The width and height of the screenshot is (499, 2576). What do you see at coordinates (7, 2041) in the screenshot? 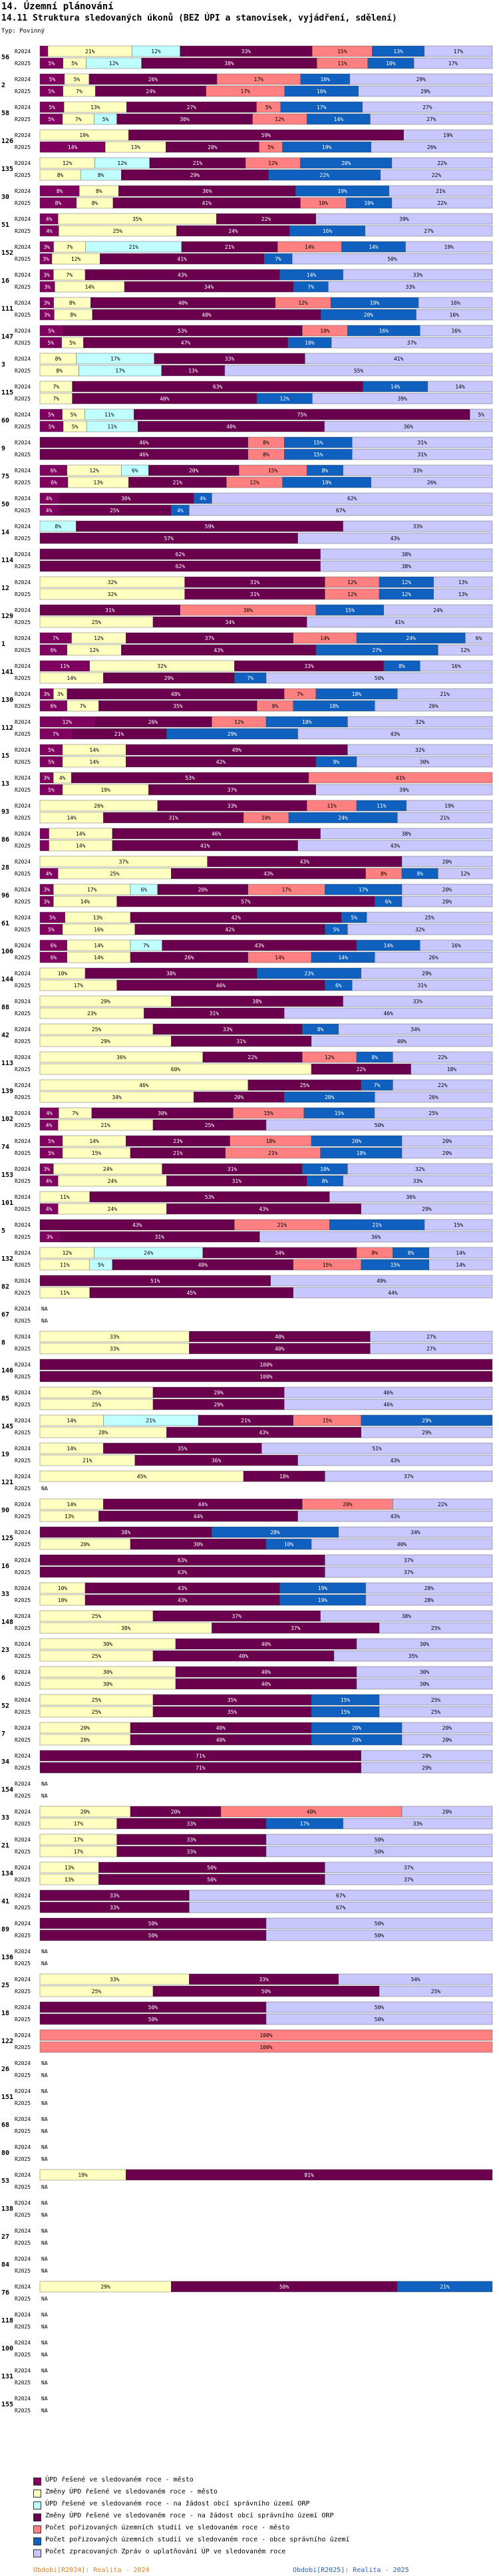
I see `group-label: 122` at bounding box center [7, 2041].